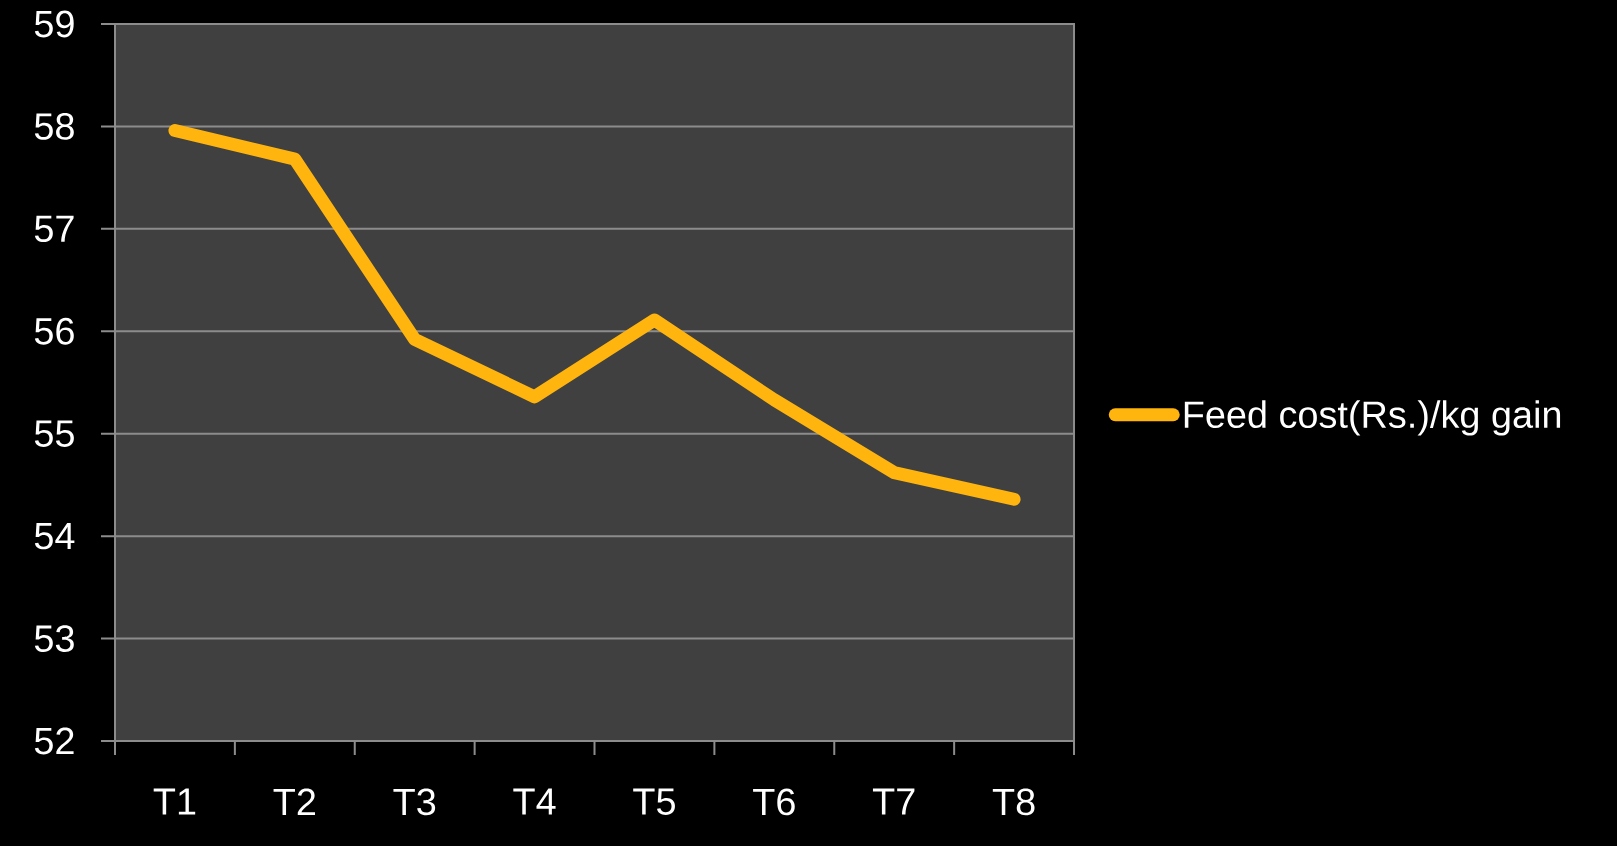 The width and height of the screenshot is (1617, 846). I want to click on x-tick-label: T4, so click(534, 801).